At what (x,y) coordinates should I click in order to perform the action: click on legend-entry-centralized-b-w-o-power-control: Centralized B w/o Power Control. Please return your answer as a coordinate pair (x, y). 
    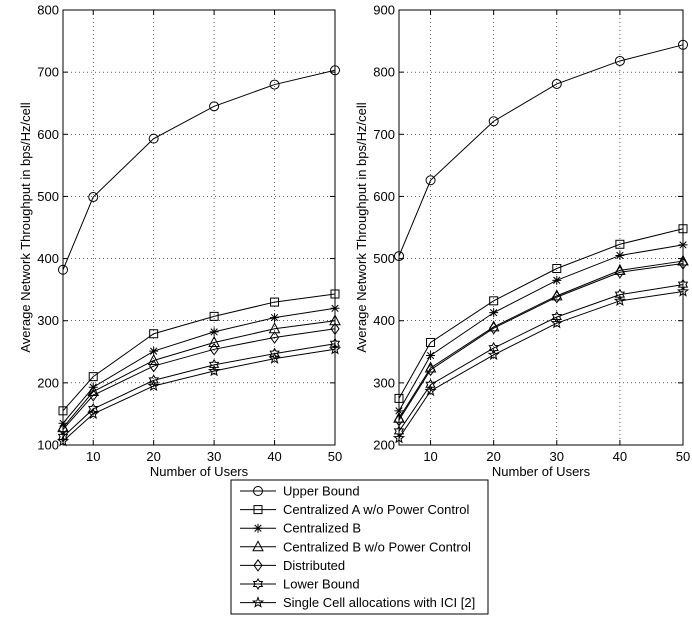
    Looking at the image, I should click on (355, 546).